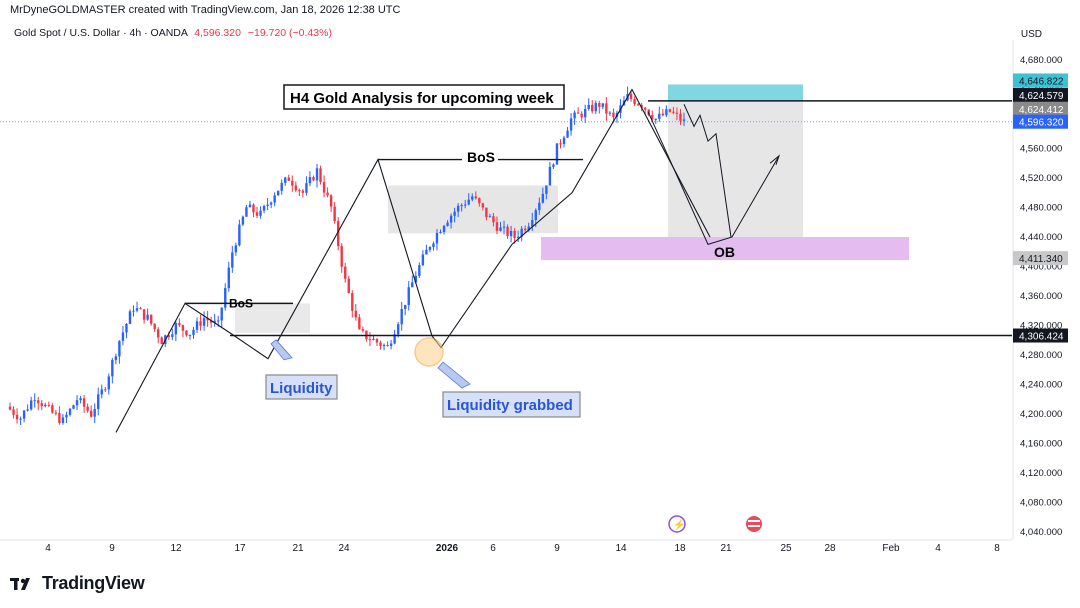 The width and height of the screenshot is (1080, 608). Describe the element at coordinates (473, 209) in the screenshot. I see `grey-zone` at that location.